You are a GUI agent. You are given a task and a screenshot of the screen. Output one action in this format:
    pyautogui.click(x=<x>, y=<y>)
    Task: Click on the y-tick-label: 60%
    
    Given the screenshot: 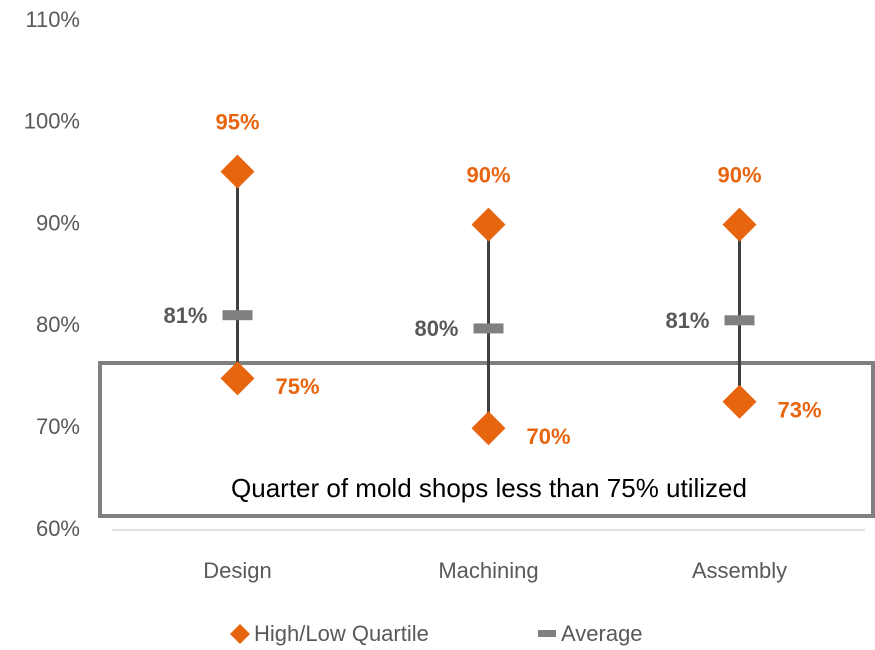 What is the action you would take?
    pyautogui.click(x=58, y=528)
    